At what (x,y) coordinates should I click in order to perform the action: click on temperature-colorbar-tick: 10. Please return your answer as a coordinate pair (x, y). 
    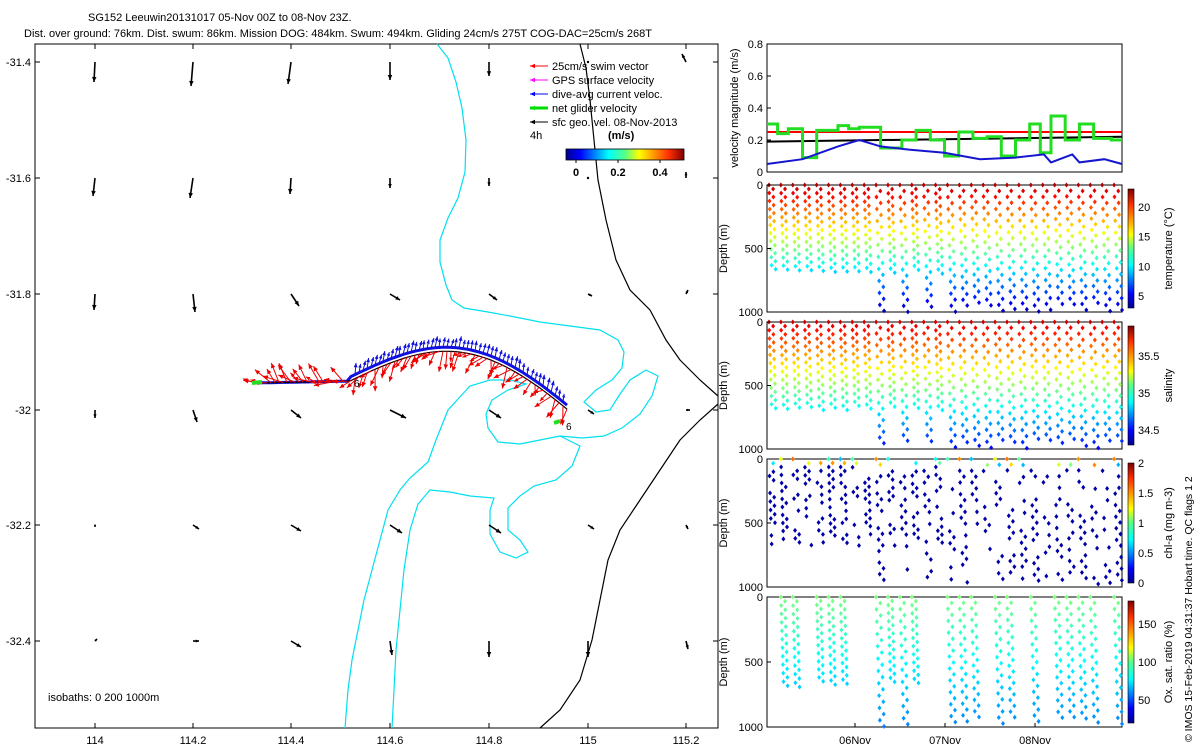
    Looking at the image, I should click on (1144, 267).